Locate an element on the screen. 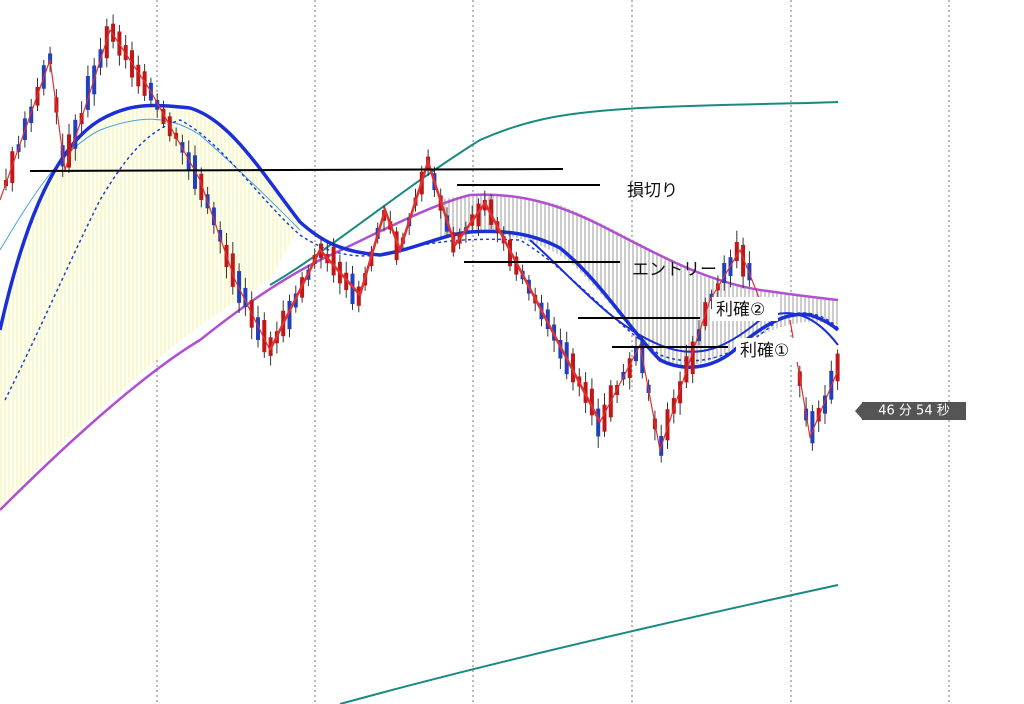 Image resolution: width=1024 pixels, height=704 pixels. envelope-upper is located at coordinates (554, 193).